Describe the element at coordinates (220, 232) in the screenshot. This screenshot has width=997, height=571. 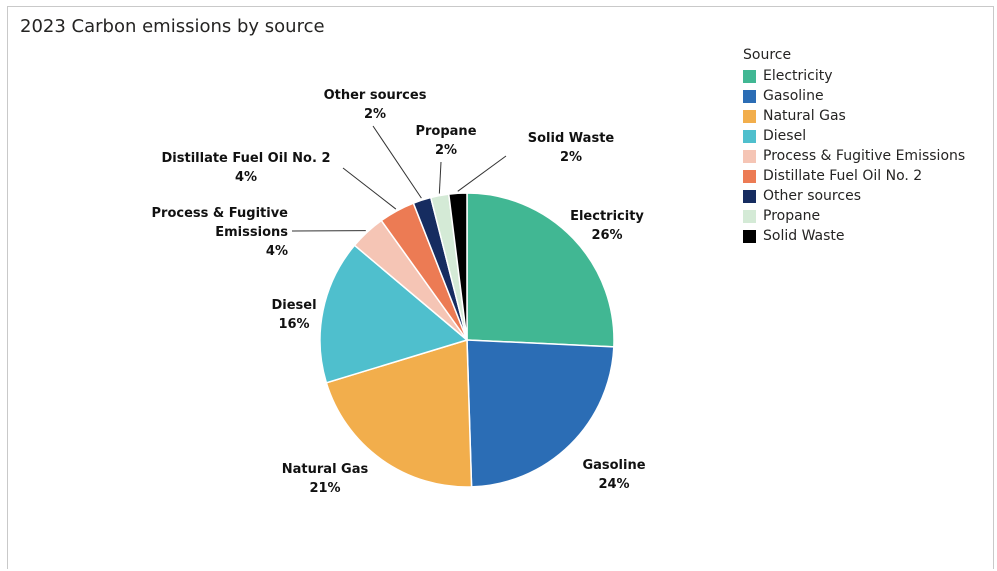
I see `slice-label-process-fugitive-emissions: Process & Fugitive Emissions 4%` at that location.